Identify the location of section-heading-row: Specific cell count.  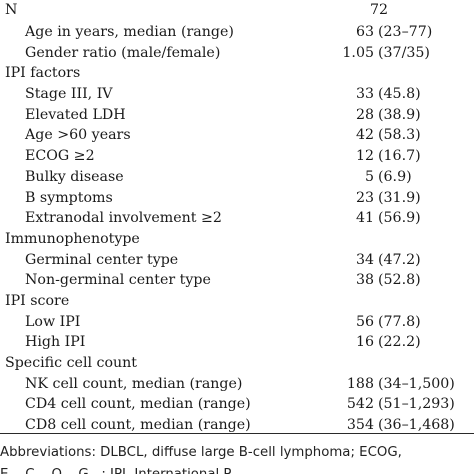
(237, 363).